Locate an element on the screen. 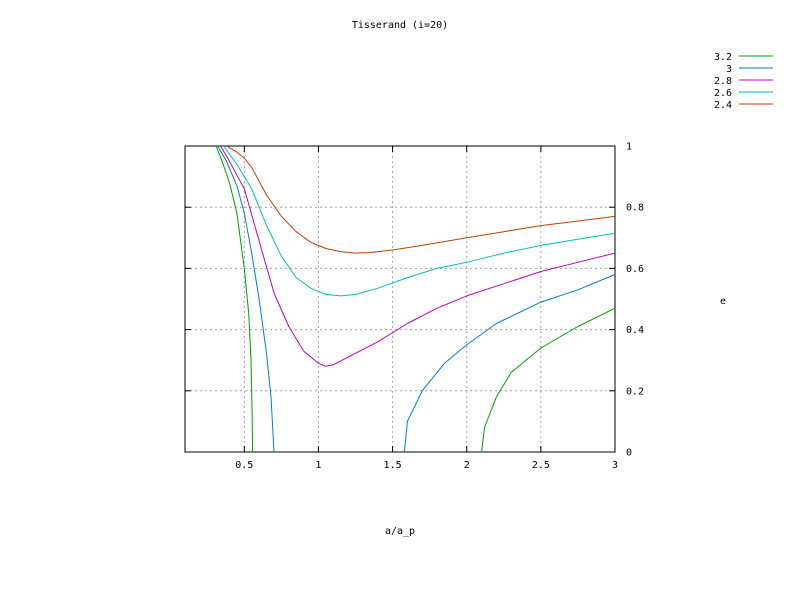 This screenshot has height=600, width=800. y-axis-label: e is located at coordinates (723, 301).